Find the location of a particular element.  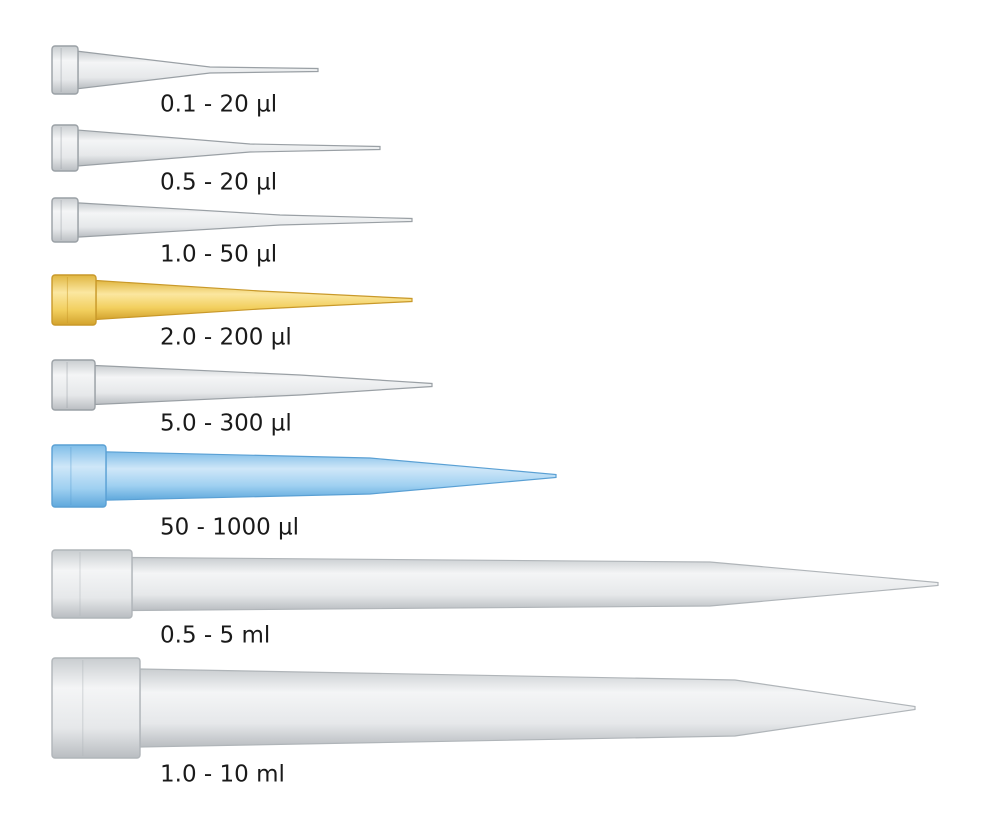

tip-label: 2.0 - 200 µl is located at coordinates (226, 338).